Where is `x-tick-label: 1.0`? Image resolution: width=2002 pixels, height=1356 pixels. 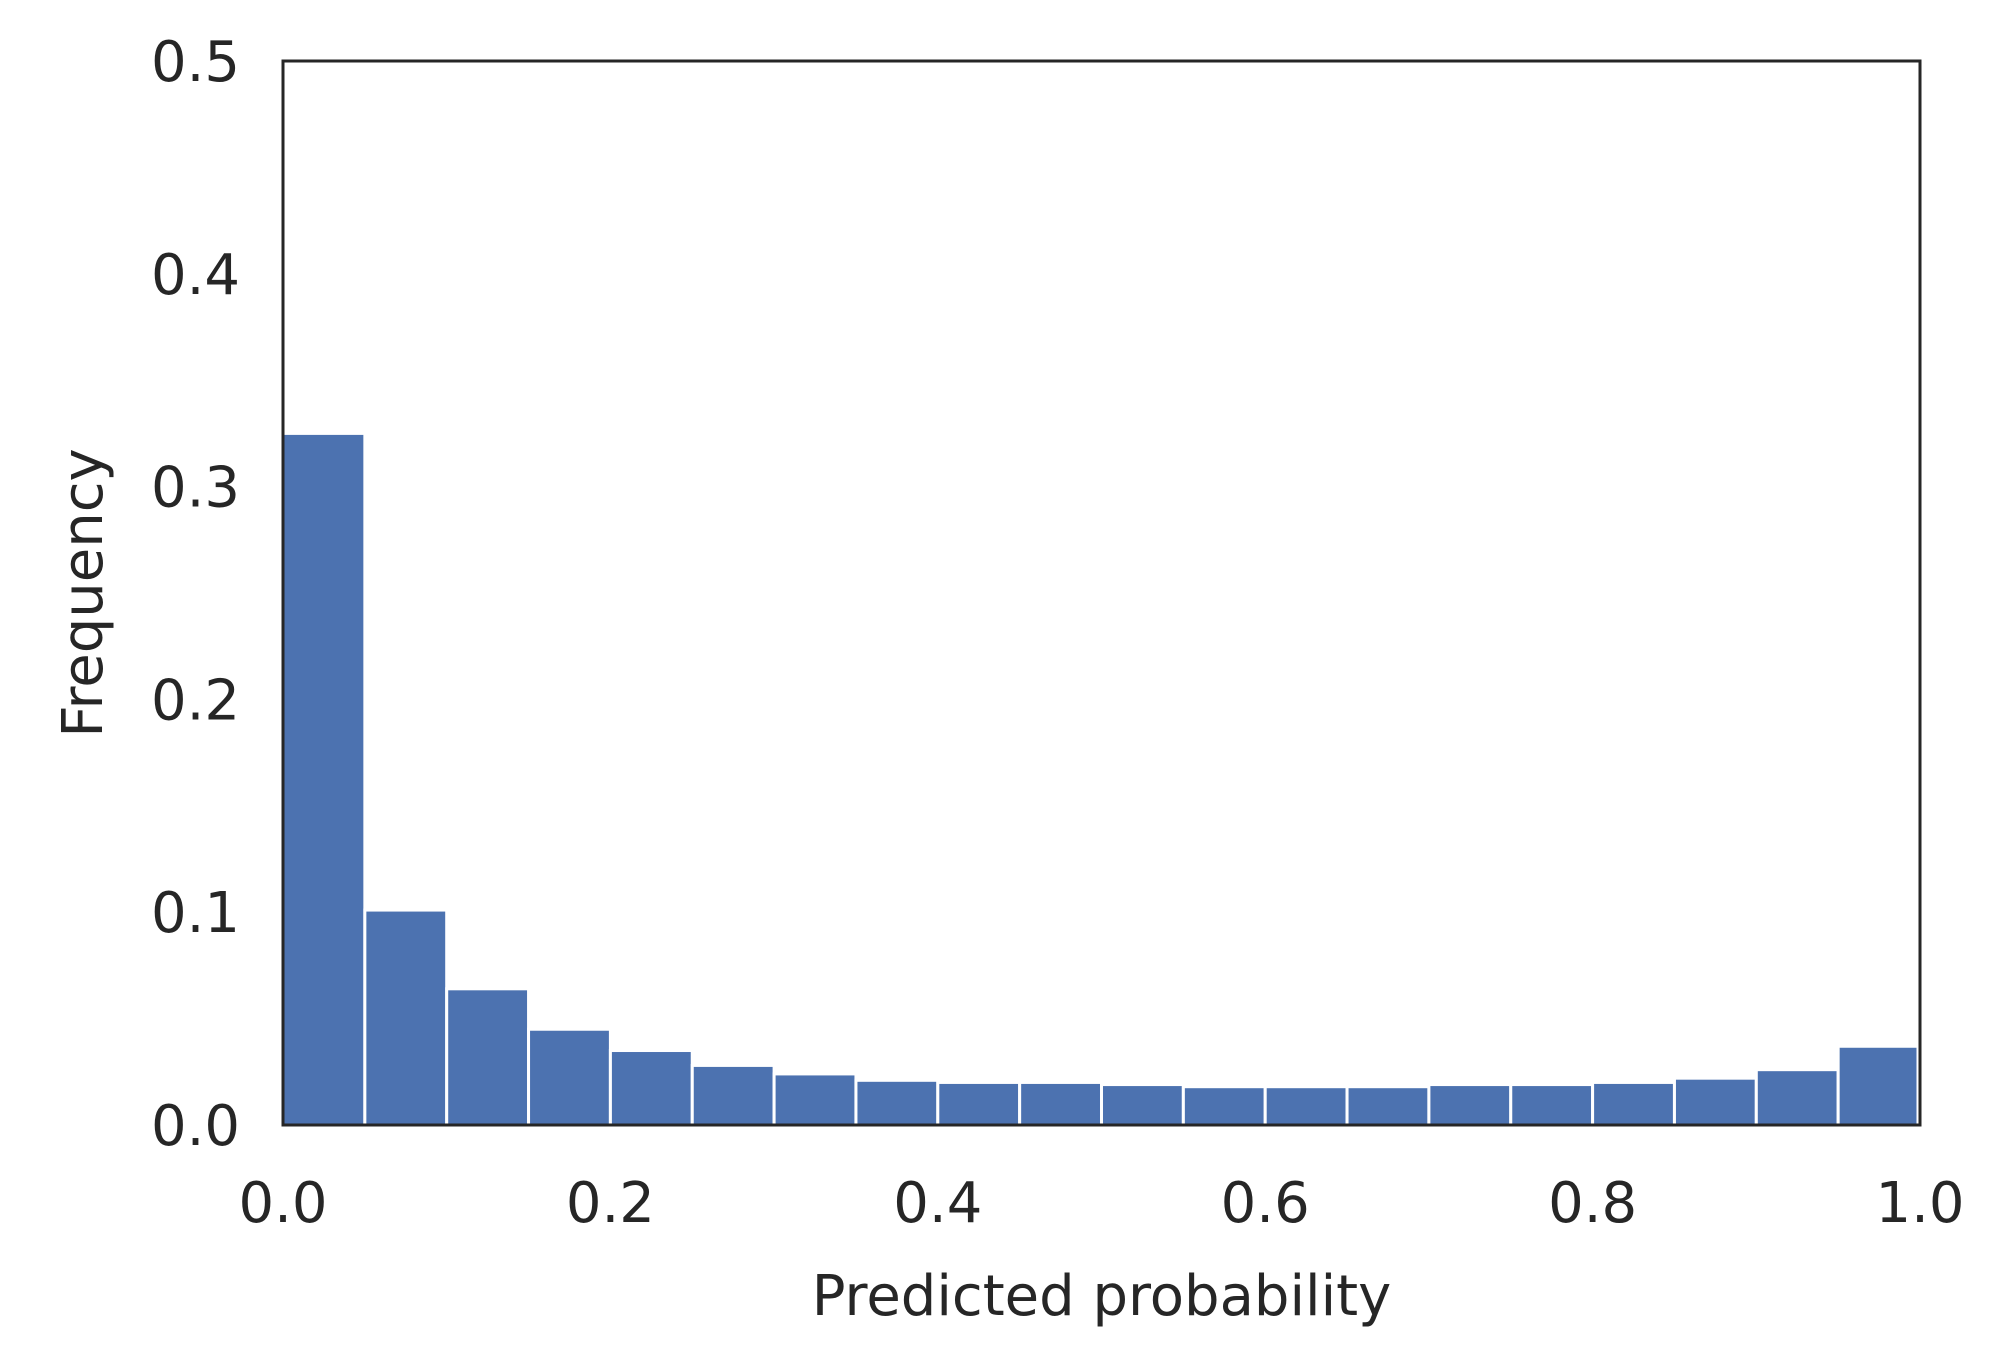 x-tick-label: 1.0 is located at coordinates (1919, 1203).